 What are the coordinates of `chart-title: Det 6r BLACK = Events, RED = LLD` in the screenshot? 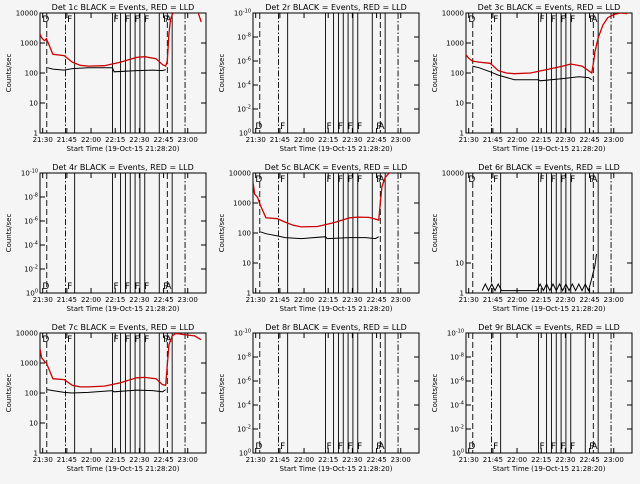 It's located at (549, 167).